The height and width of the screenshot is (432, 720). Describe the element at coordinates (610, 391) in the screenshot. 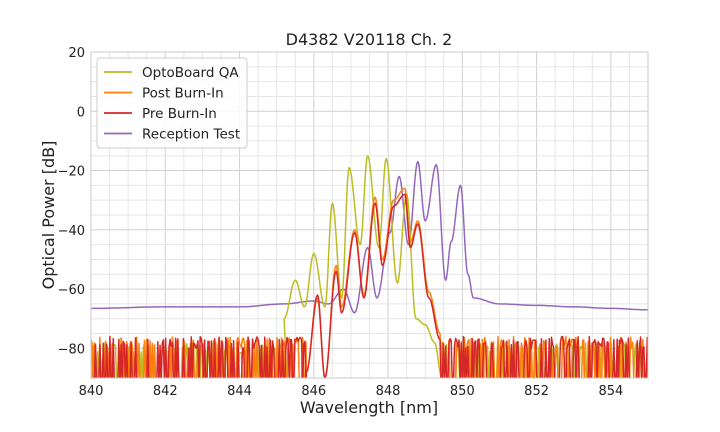

I see `x-tick-label: 854` at that location.